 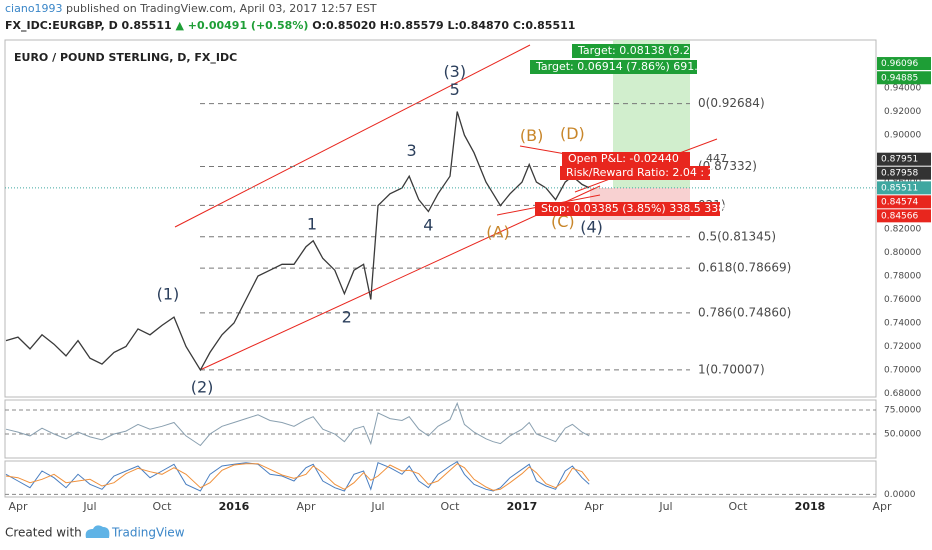 I want to click on y-tick-label: 0.70000, so click(x=902, y=370).